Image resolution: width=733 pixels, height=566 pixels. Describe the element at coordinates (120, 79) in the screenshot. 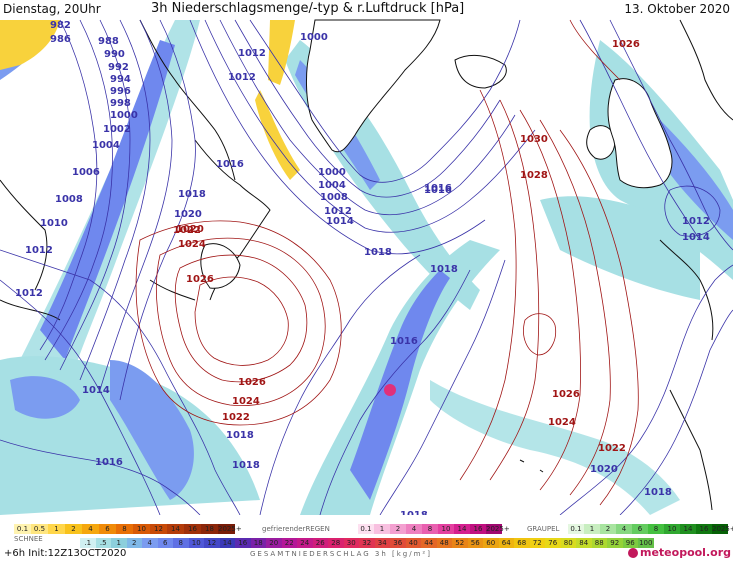

I see `isobar-label: 994` at that location.